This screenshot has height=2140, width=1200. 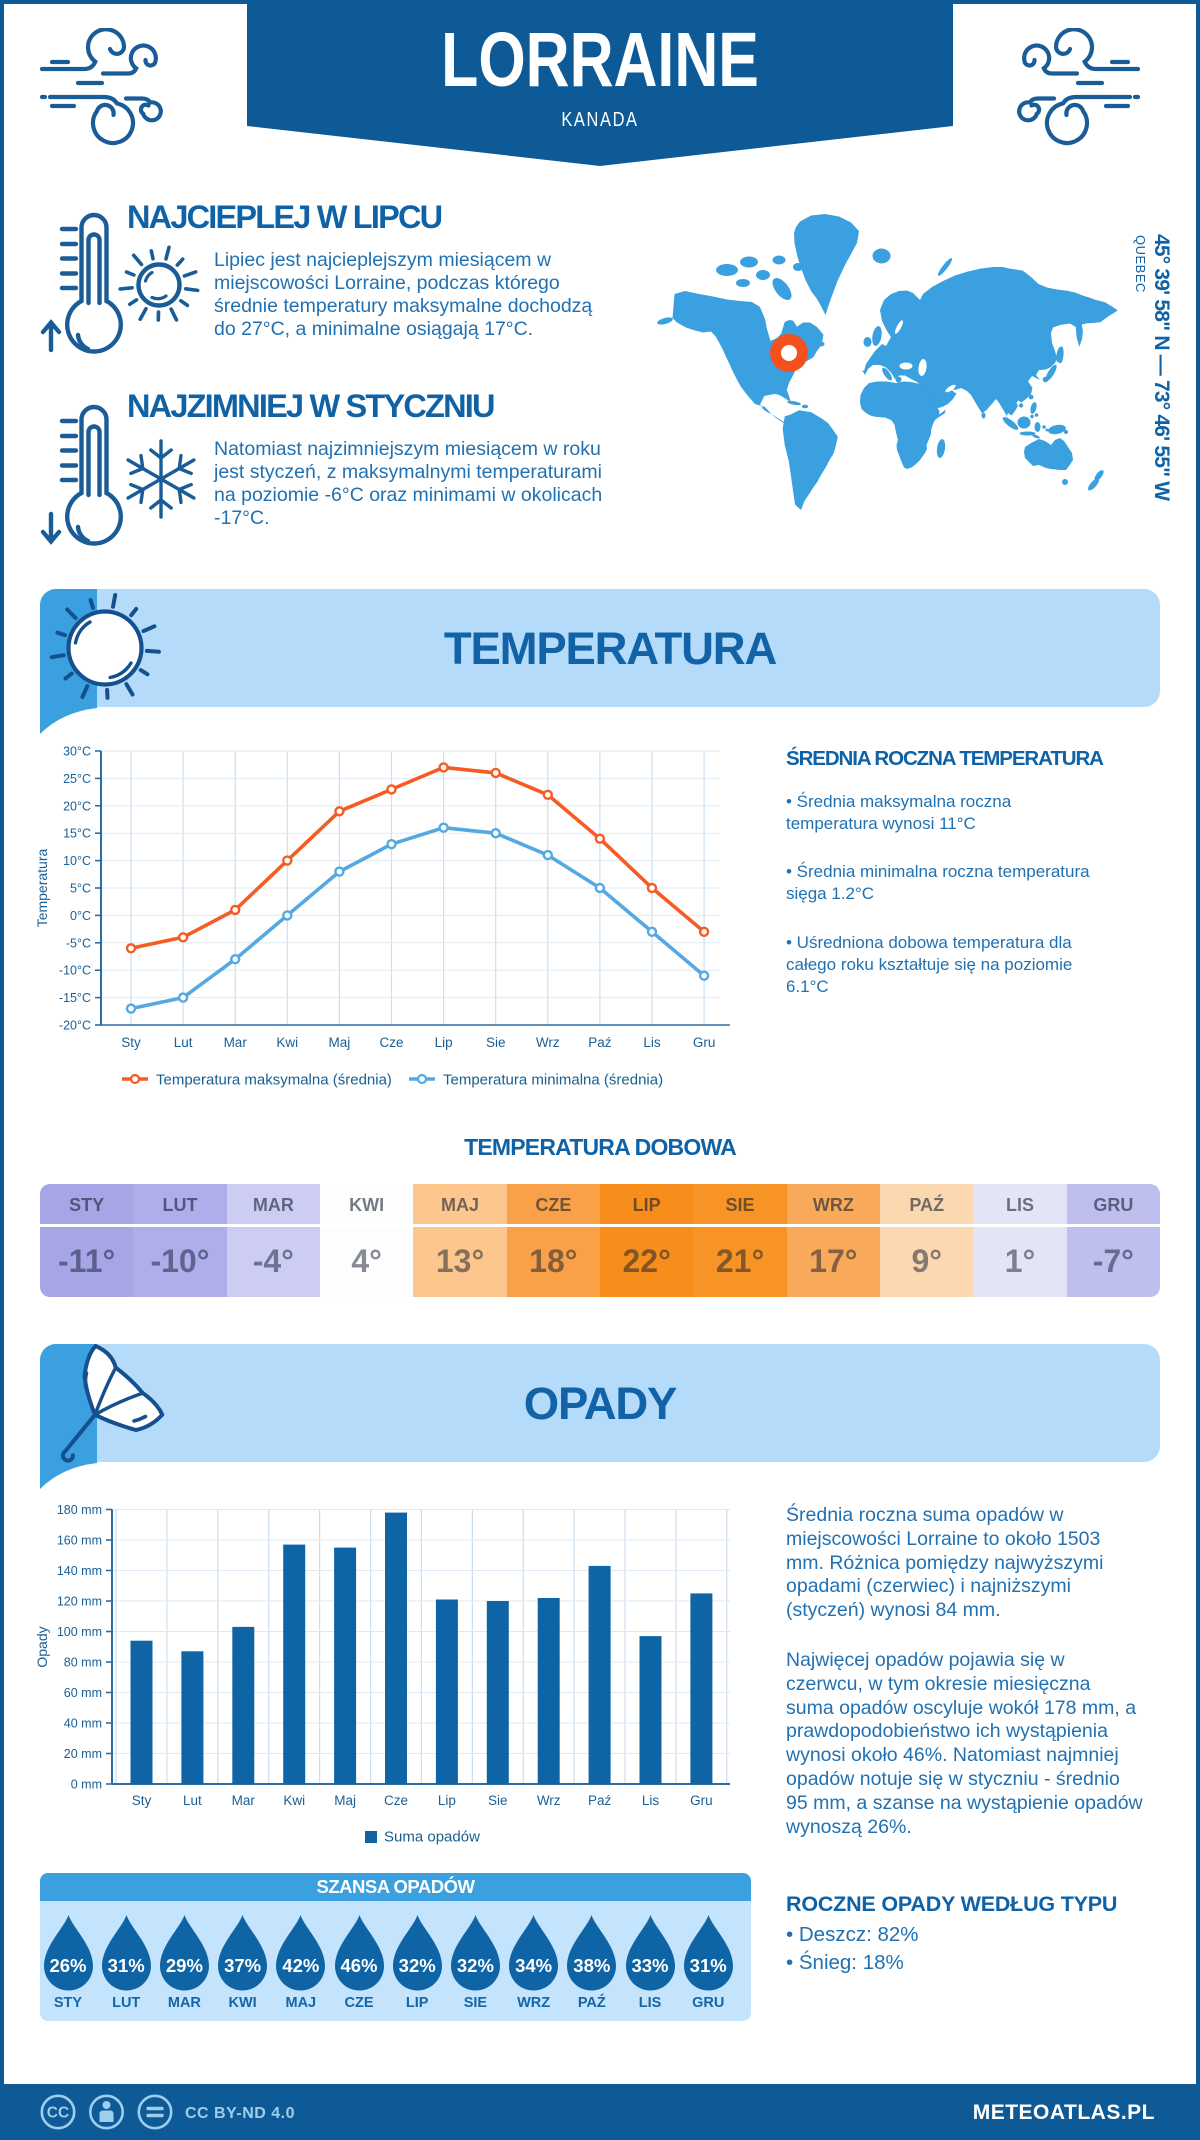 I want to click on svg-text: -15°C, so click(x=75, y=998).